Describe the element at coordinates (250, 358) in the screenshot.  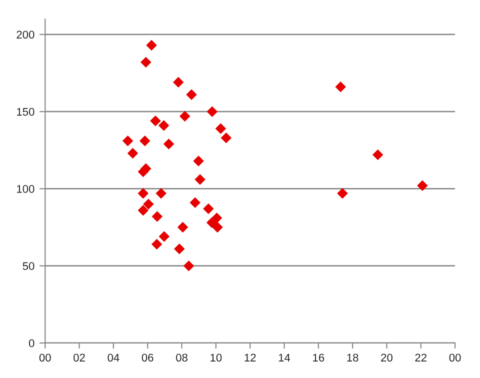
I see `x-tick-label: 12` at that location.